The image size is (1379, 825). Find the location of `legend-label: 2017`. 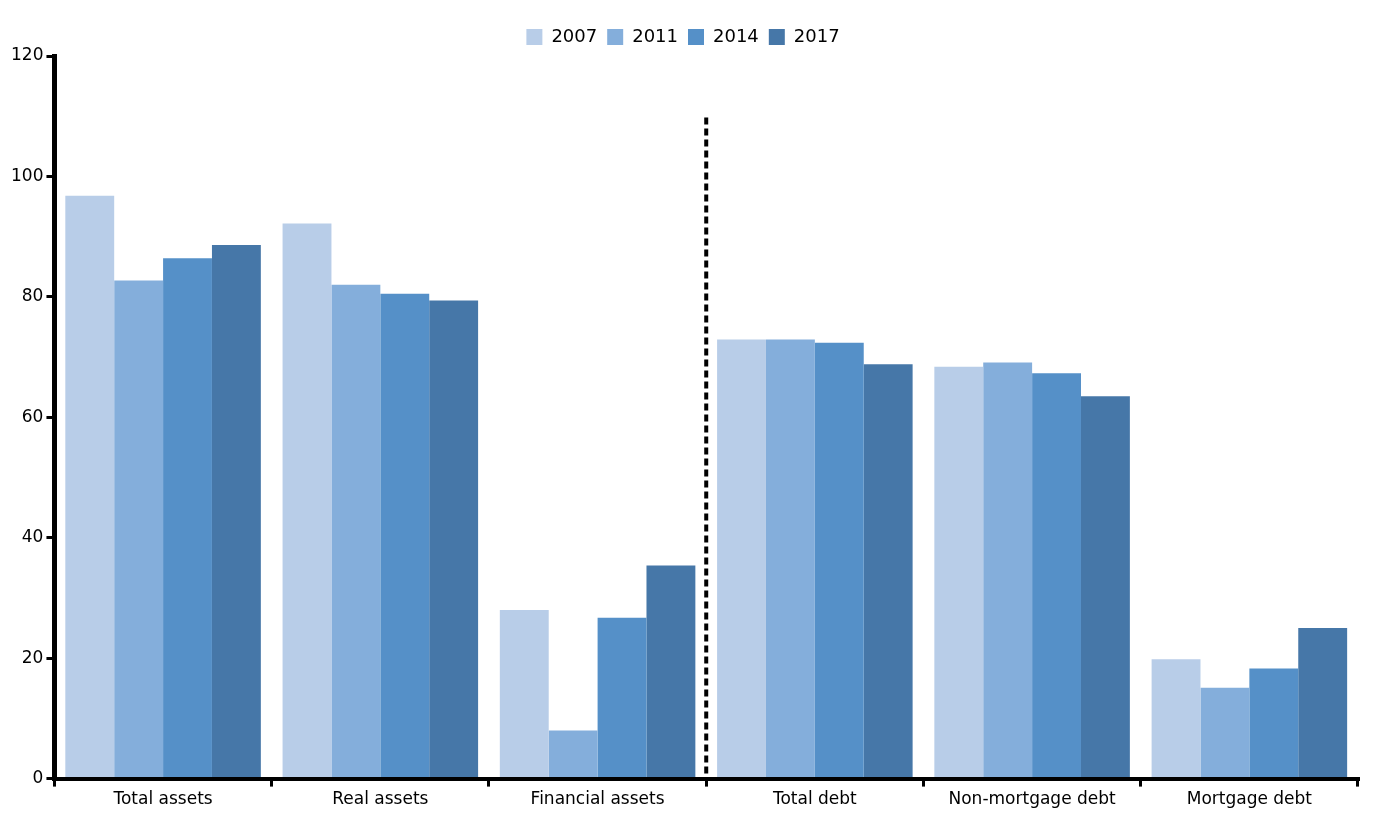

legend-label: 2017 is located at coordinates (816, 35).